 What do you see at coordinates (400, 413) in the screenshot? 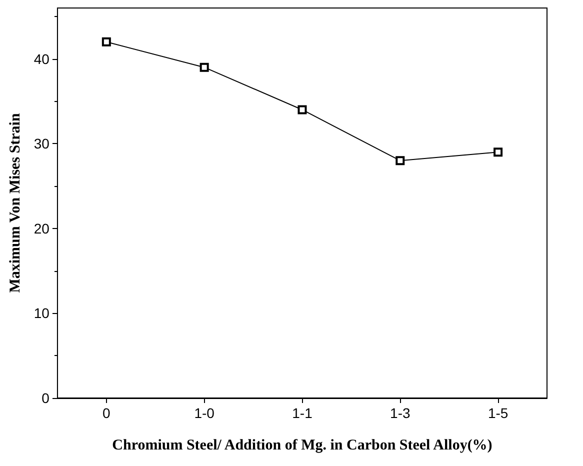
I see `x-tick-label: 1-3` at bounding box center [400, 413].